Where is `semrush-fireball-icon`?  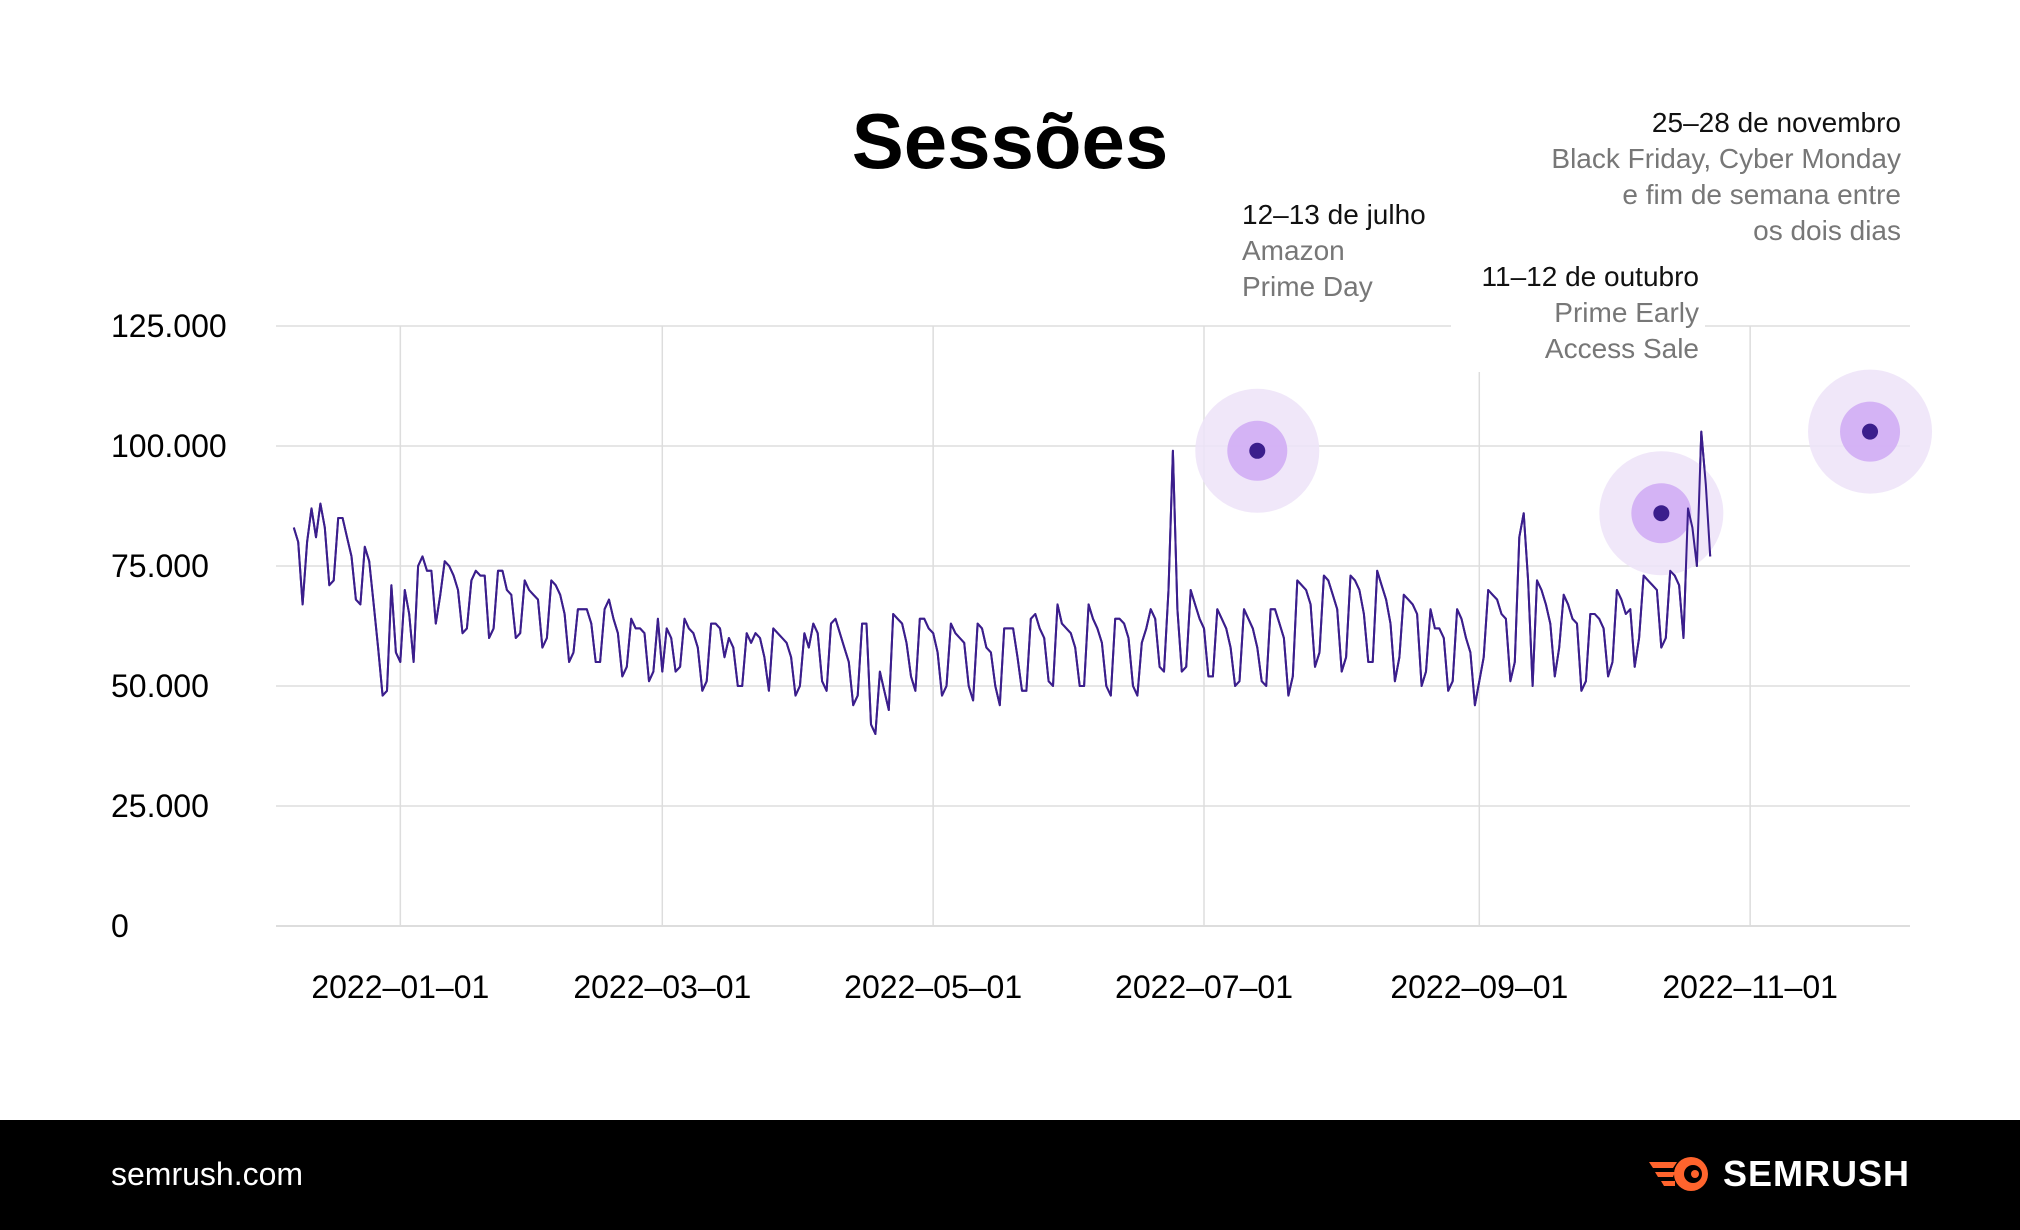
semrush-fireball-icon is located at coordinates (1678, 1174).